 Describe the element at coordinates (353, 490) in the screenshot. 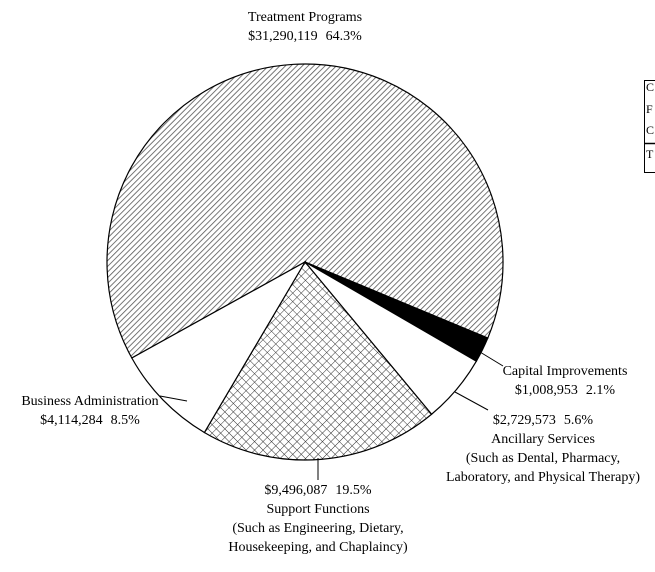

I see `percent-label: 19.5%` at that location.